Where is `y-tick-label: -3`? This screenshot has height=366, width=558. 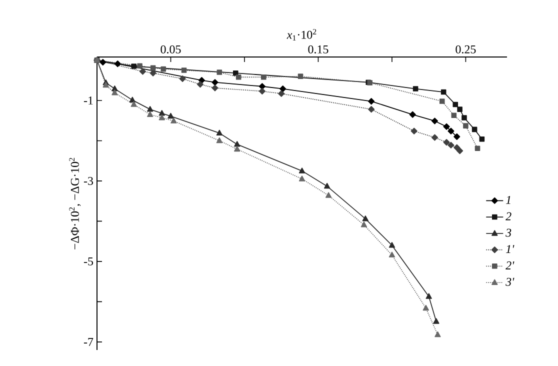 y-tick-label: -3 is located at coordinates (89, 180).